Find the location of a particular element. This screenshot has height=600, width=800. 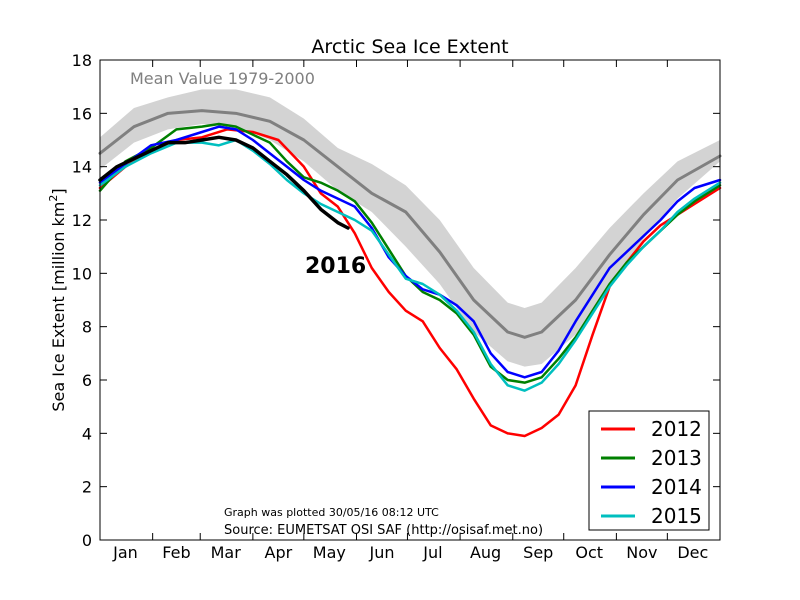

legend-label-2014: 2014 is located at coordinates (676, 487).